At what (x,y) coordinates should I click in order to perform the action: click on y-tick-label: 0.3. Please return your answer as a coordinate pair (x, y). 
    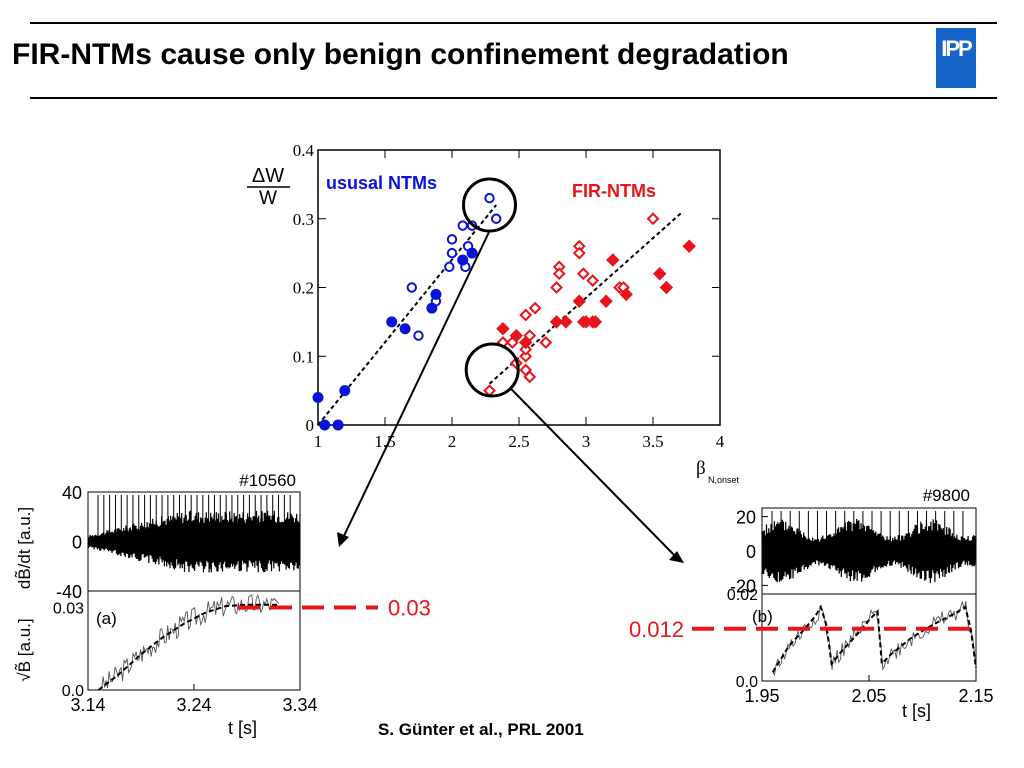
    Looking at the image, I should click on (303, 219).